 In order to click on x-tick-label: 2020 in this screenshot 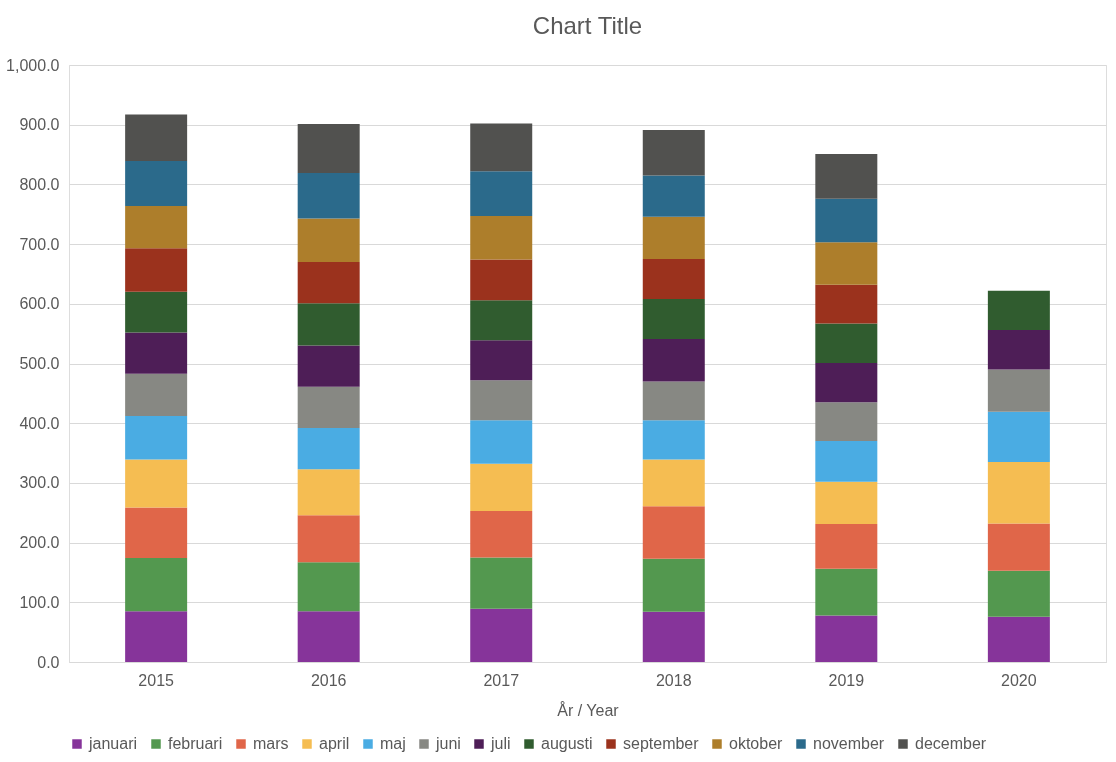, I will do `click(1019, 680)`.